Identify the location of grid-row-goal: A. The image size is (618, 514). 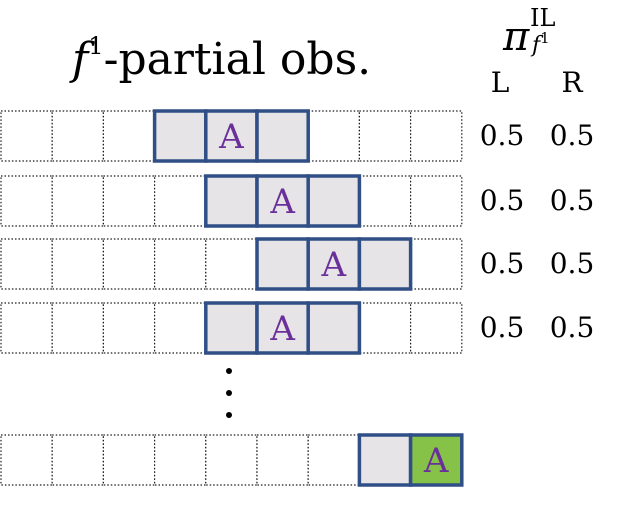
(232, 460).